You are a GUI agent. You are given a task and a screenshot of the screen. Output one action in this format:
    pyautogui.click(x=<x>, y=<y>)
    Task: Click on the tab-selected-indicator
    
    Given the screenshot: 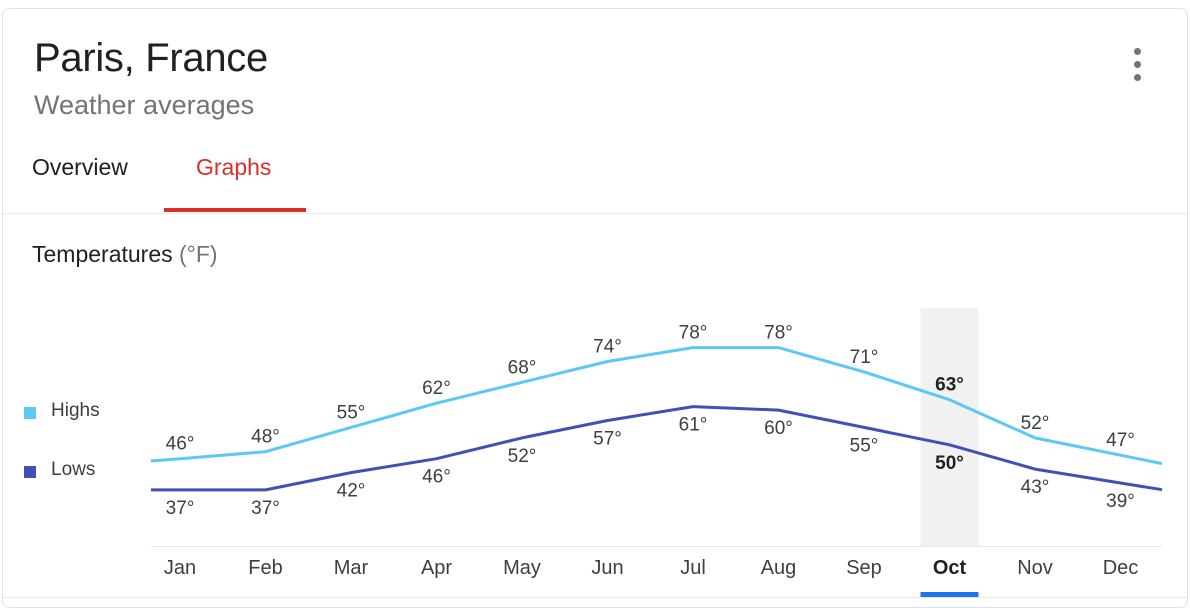 What is the action you would take?
    pyautogui.click(x=235, y=210)
    